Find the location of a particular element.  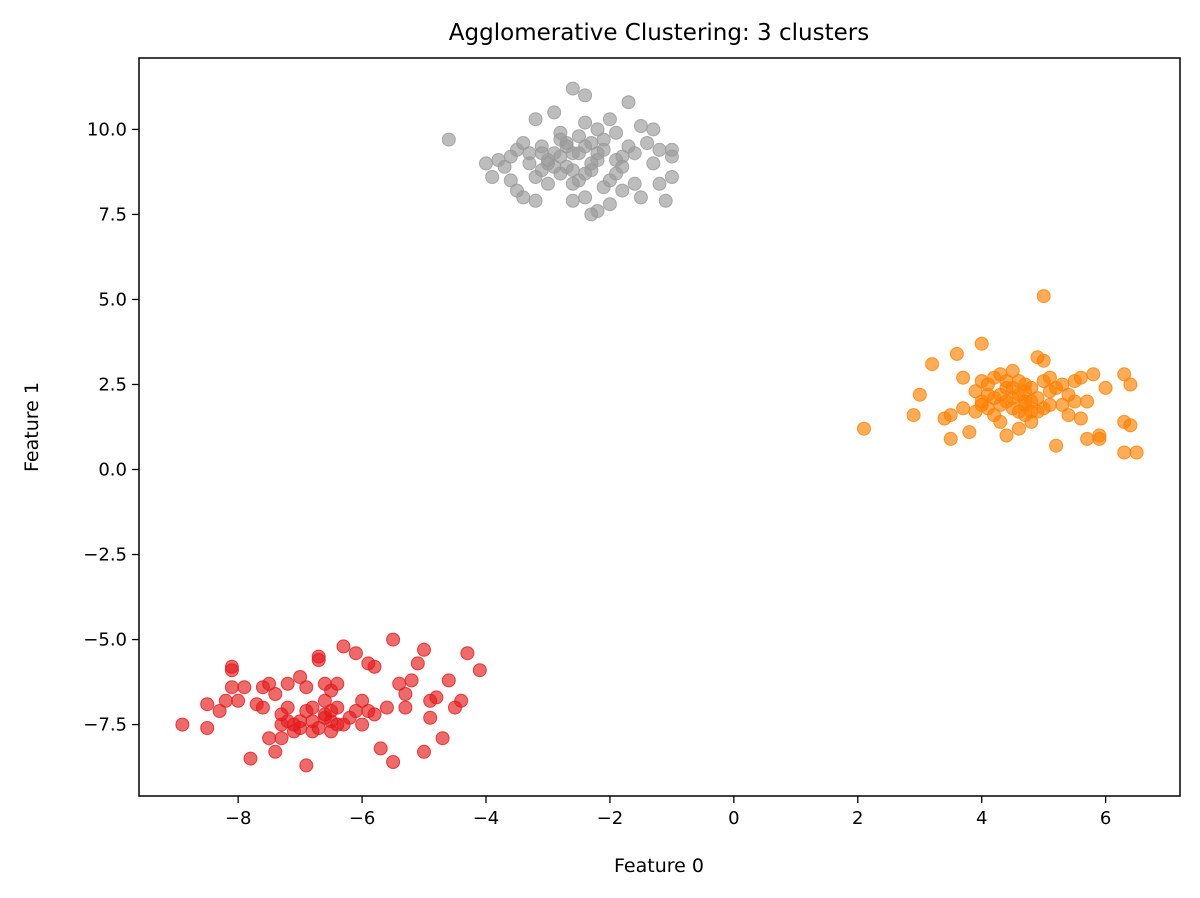

x-tick-label: −6 is located at coordinates (362, 818).